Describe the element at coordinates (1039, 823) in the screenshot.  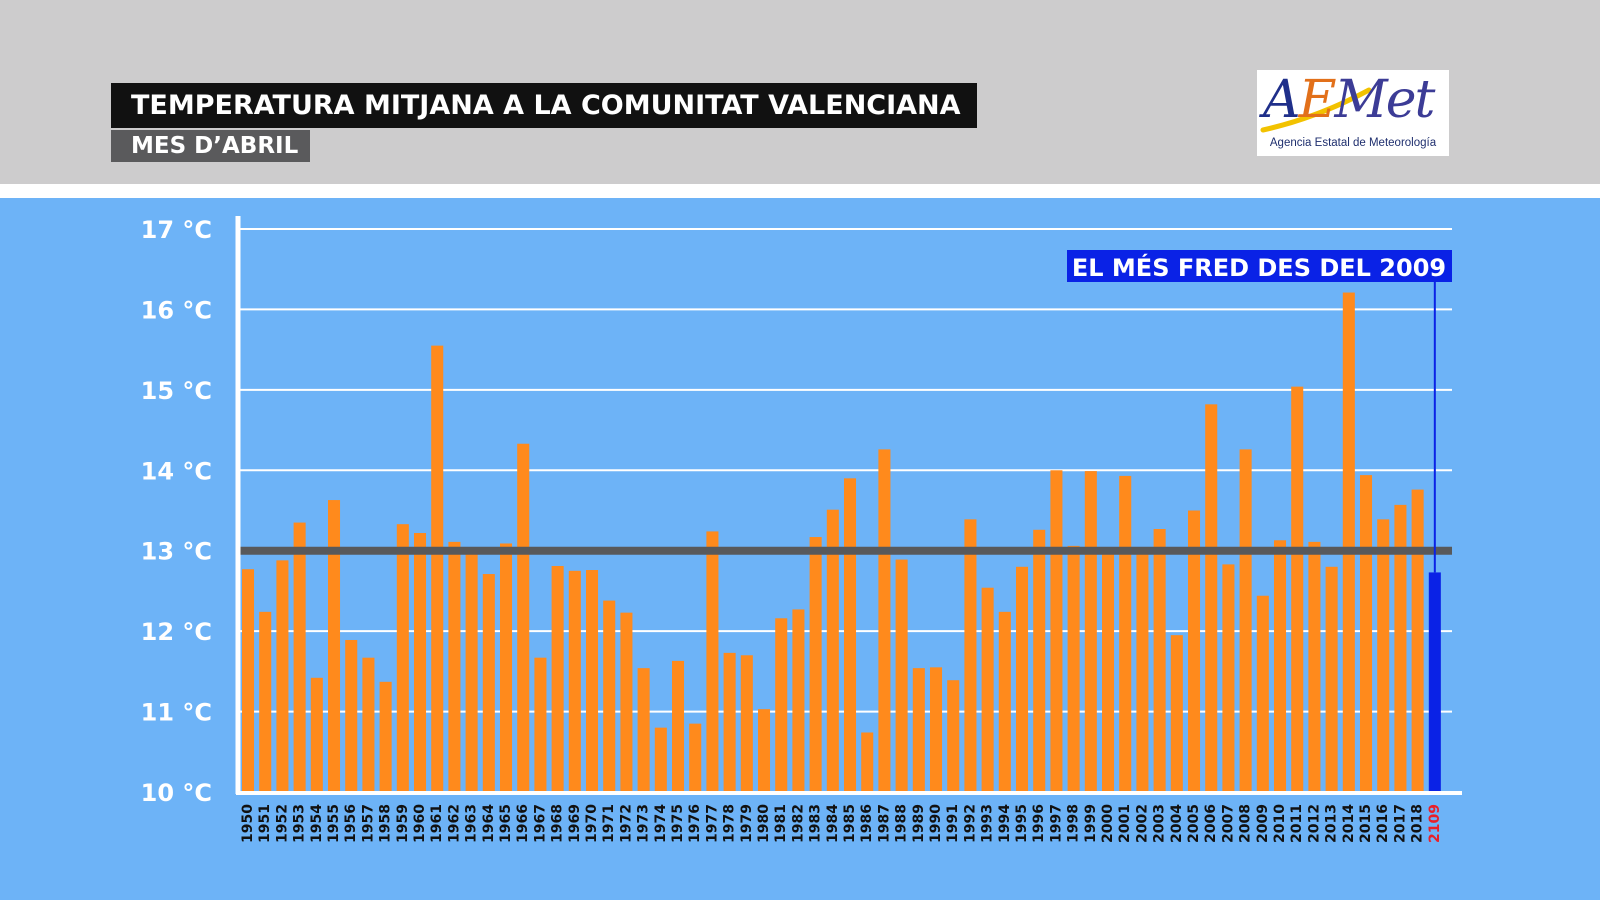
I see `x-tick-label: 1996` at that location.